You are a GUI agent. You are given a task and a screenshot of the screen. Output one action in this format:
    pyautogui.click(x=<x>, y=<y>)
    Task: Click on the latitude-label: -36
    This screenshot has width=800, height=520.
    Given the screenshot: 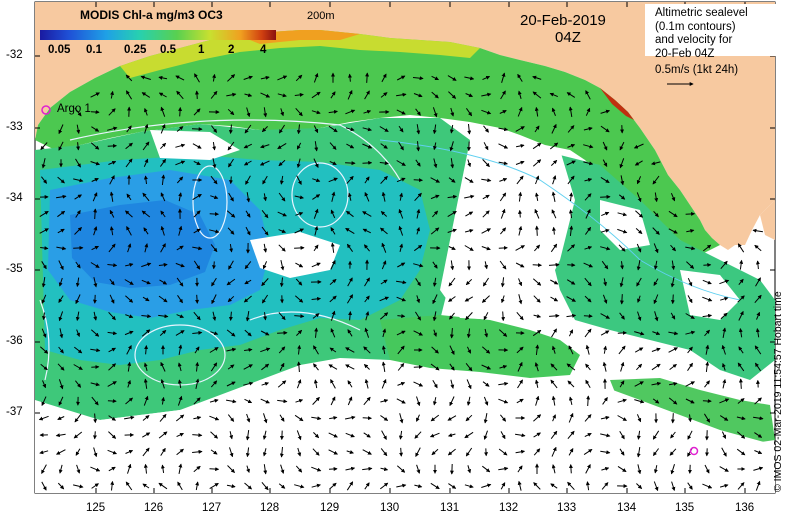 What is the action you would take?
    pyautogui.click(x=14, y=341)
    